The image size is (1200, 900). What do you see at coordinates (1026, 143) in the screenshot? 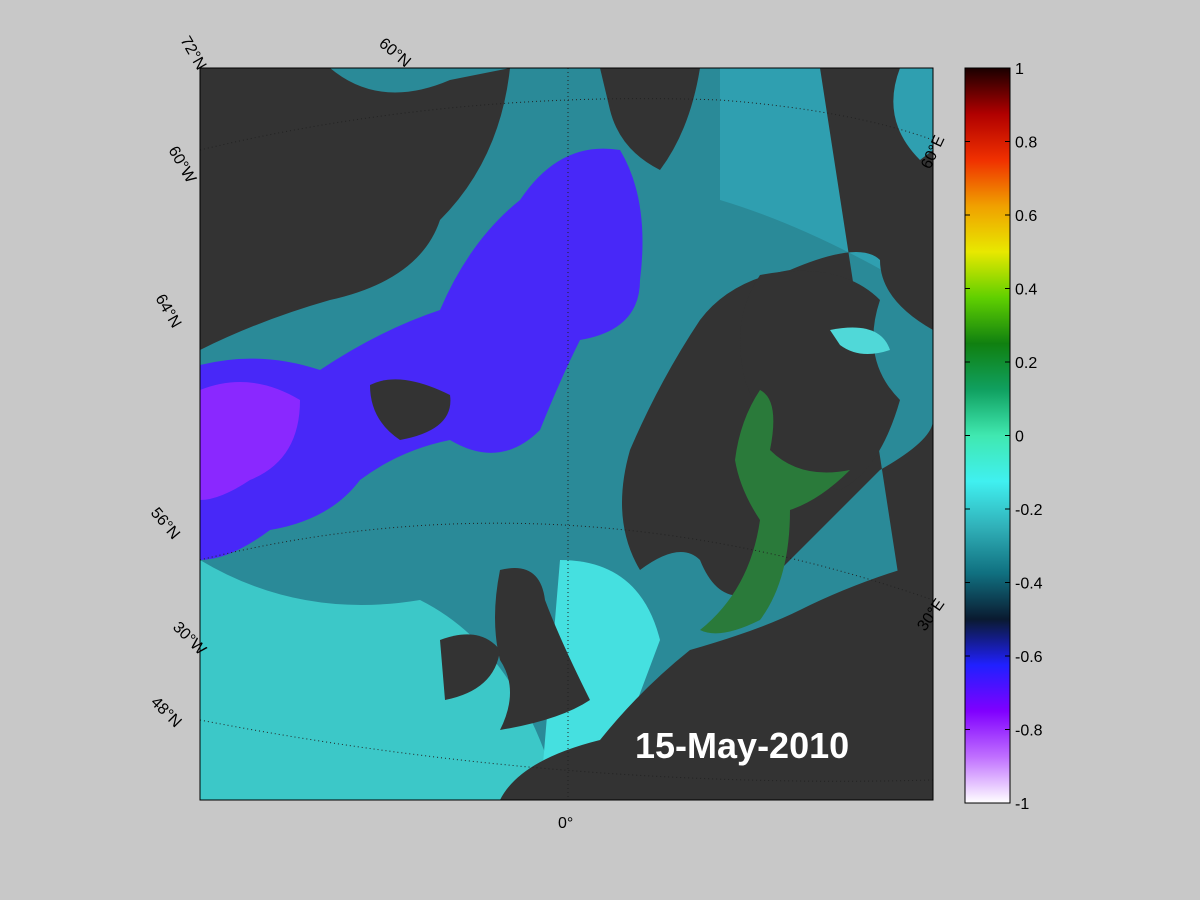
I see `tick-label: 0.8` at bounding box center [1026, 143].